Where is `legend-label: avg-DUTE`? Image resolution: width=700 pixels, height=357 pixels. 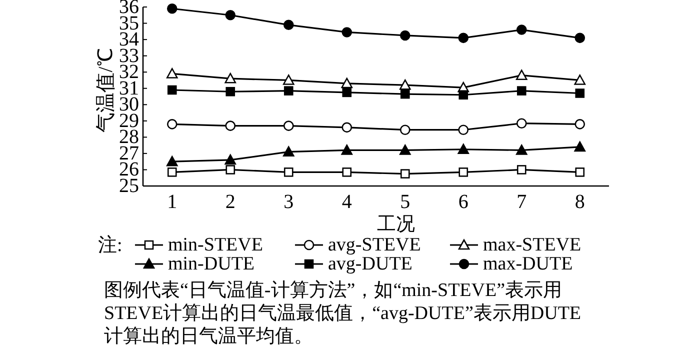 legend-label: avg-DUTE is located at coordinates (370, 264).